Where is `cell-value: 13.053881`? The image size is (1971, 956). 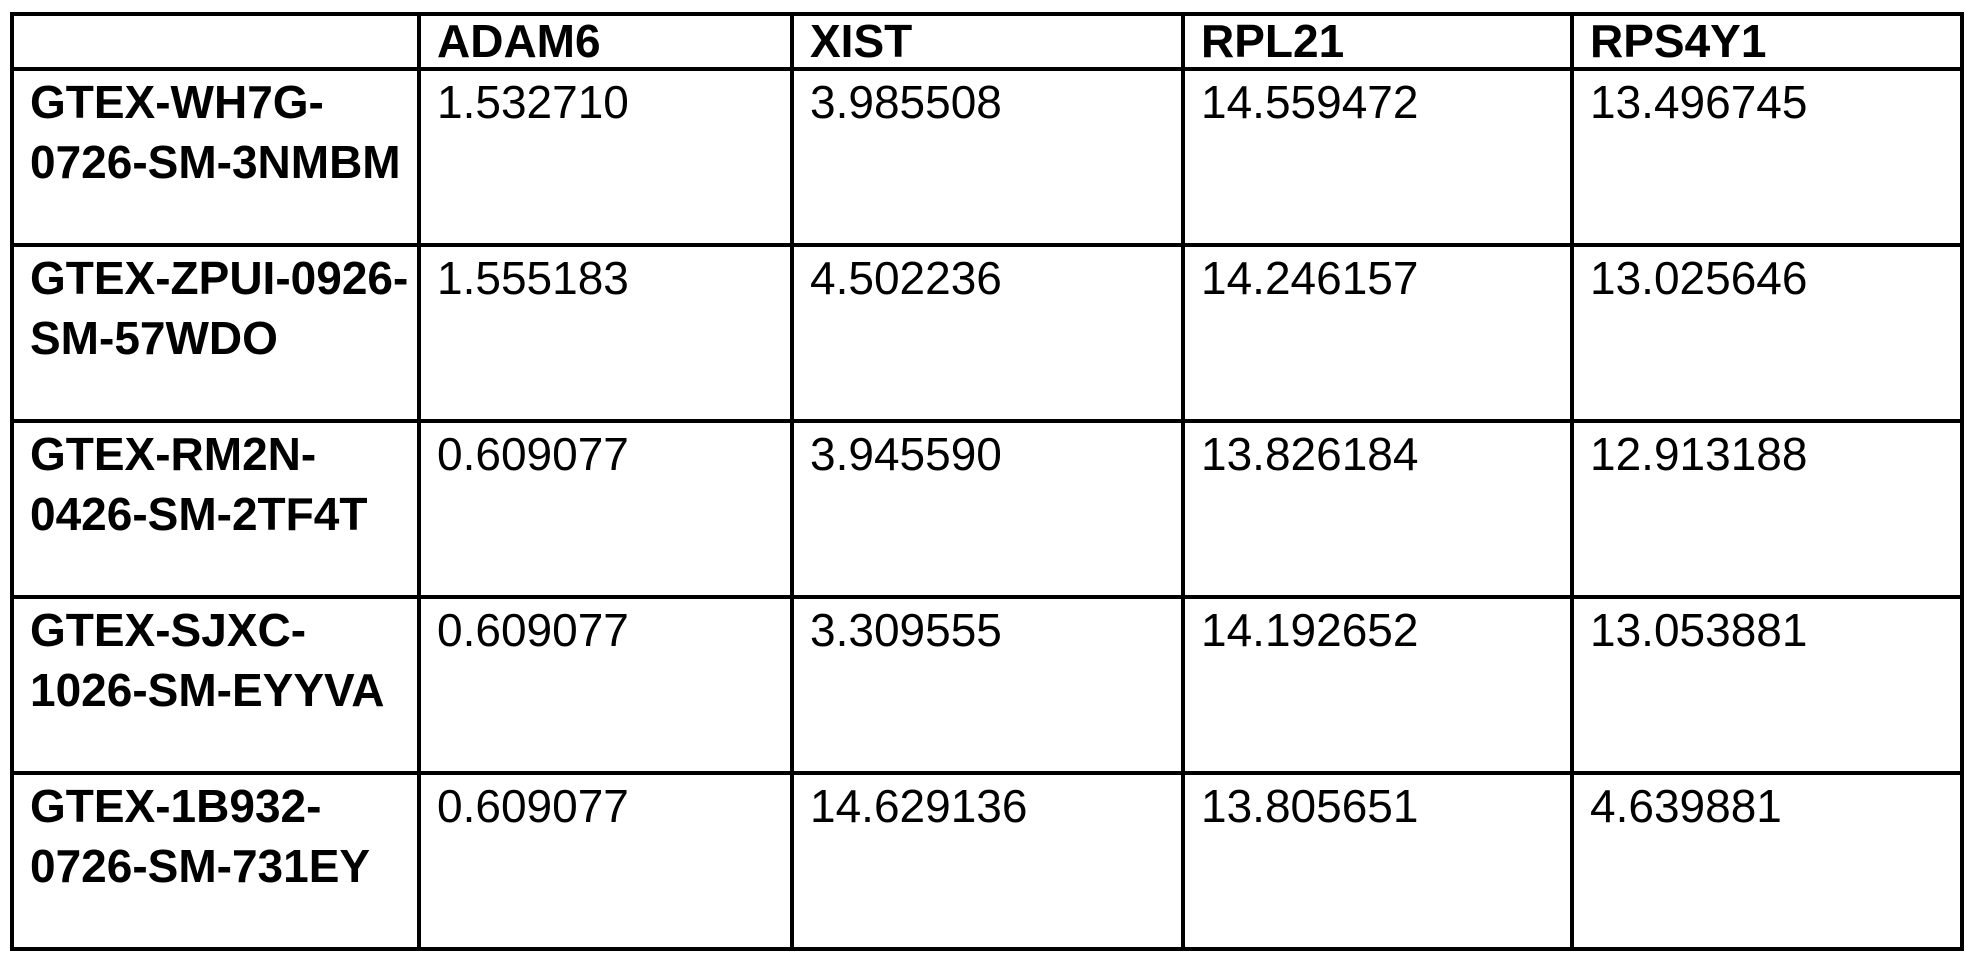
cell-value: 13.053881 is located at coordinates (1767, 685).